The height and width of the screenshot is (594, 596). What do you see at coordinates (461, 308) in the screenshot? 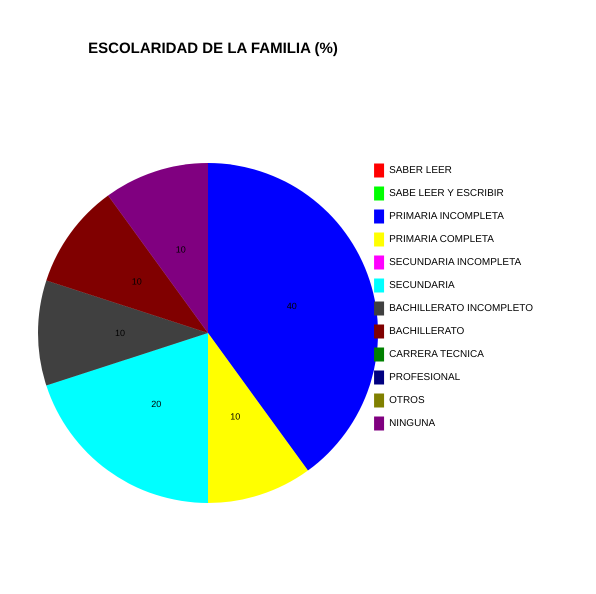
I see `legend-label: BACHILLERATO INCOMPLETO` at bounding box center [461, 308].